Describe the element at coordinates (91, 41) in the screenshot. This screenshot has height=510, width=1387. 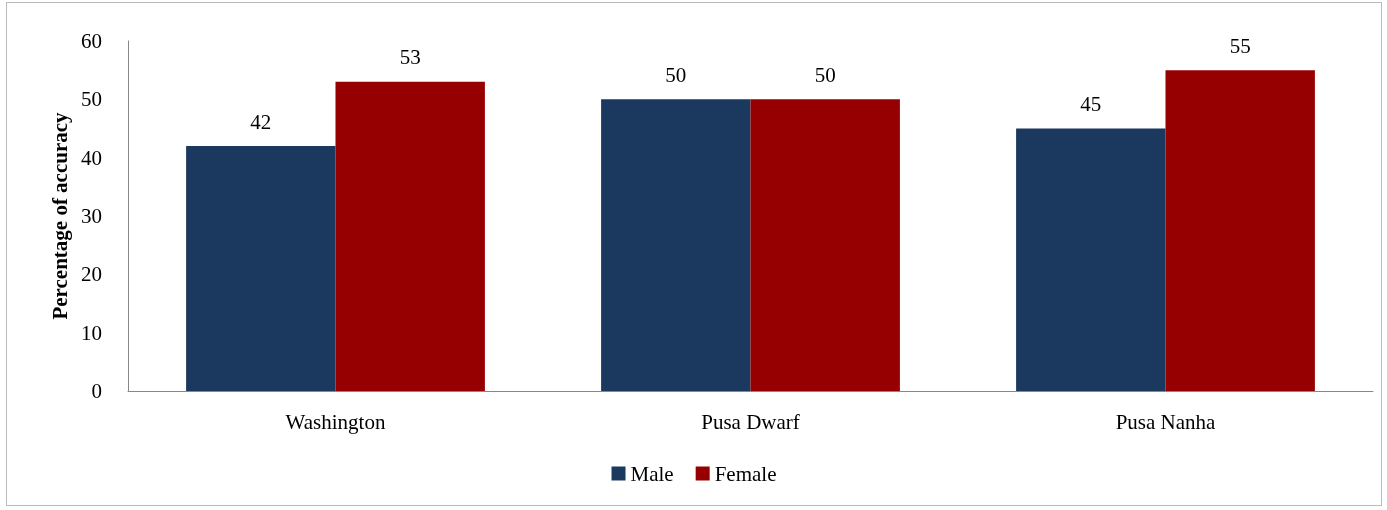
I see `y-tick-label: 60` at that location.